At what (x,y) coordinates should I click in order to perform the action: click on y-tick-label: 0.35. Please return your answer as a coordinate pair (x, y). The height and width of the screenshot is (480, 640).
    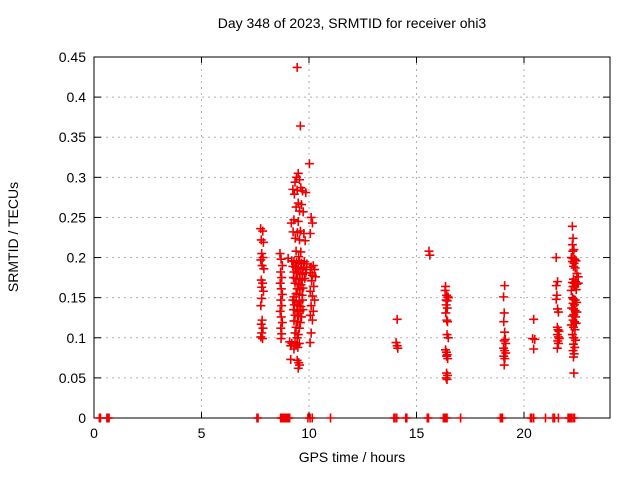
    Looking at the image, I should click on (72, 137).